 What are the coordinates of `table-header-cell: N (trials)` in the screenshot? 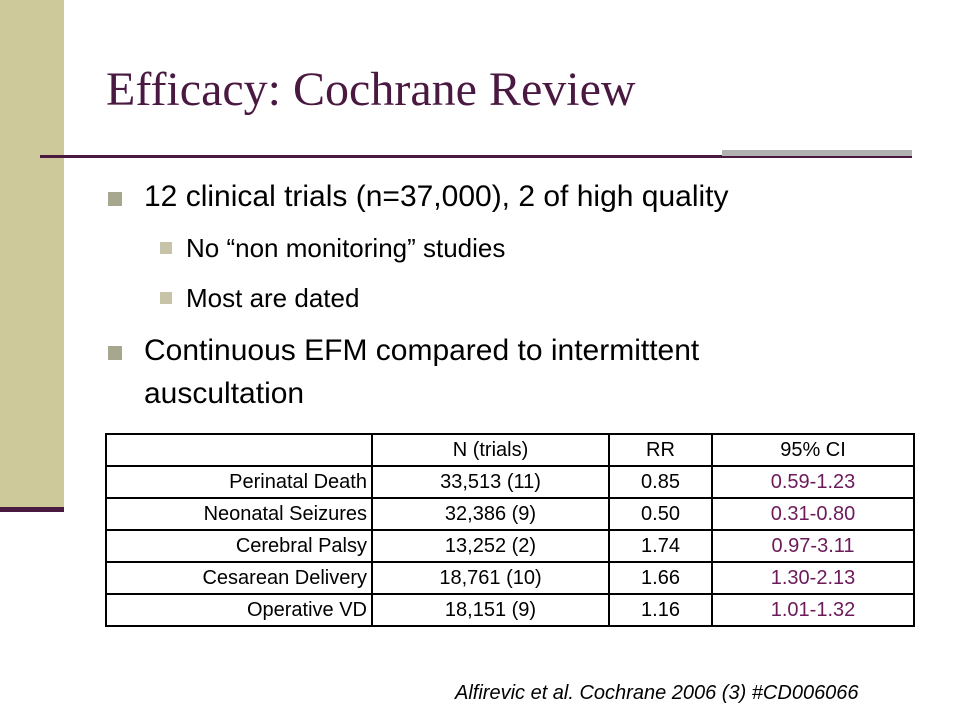 It's located at (490, 450).